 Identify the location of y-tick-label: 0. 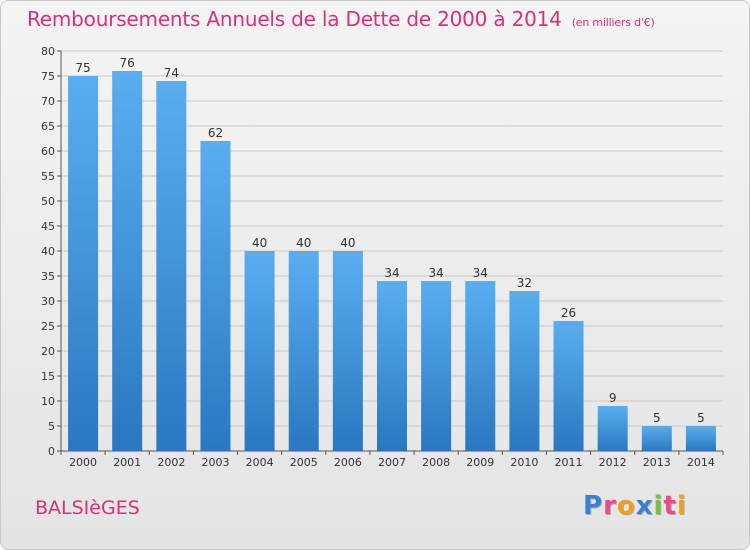
(51, 451).